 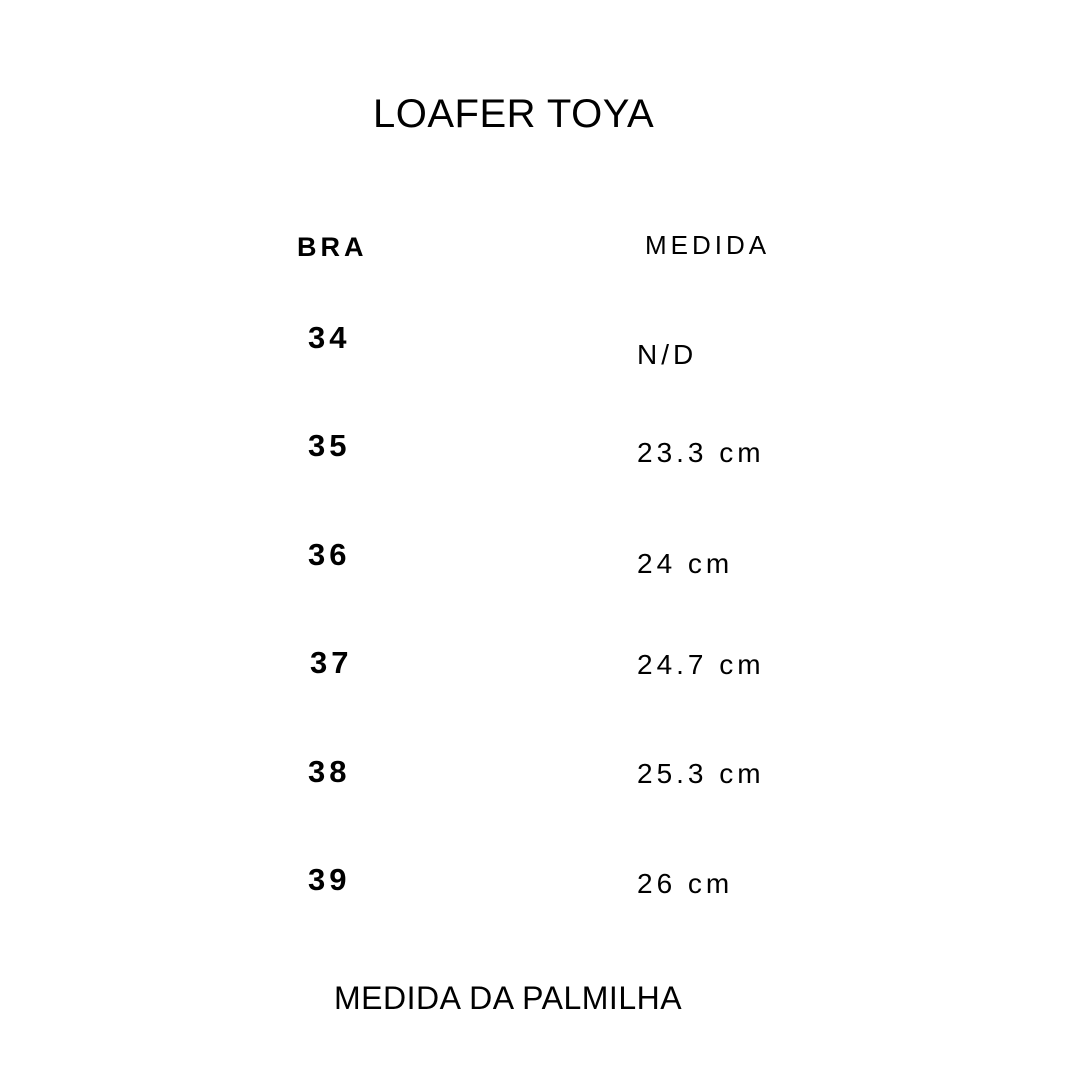 What do you see at coordinates (685, 563) in the screenshot?
I see `measure-cell: 24 cm` at bounding box center [685, 563].